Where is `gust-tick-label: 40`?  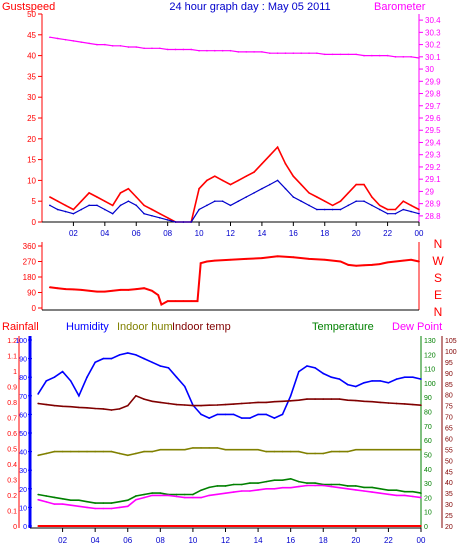
gust-tick-label: 40 is located at coordinates (31, 56).